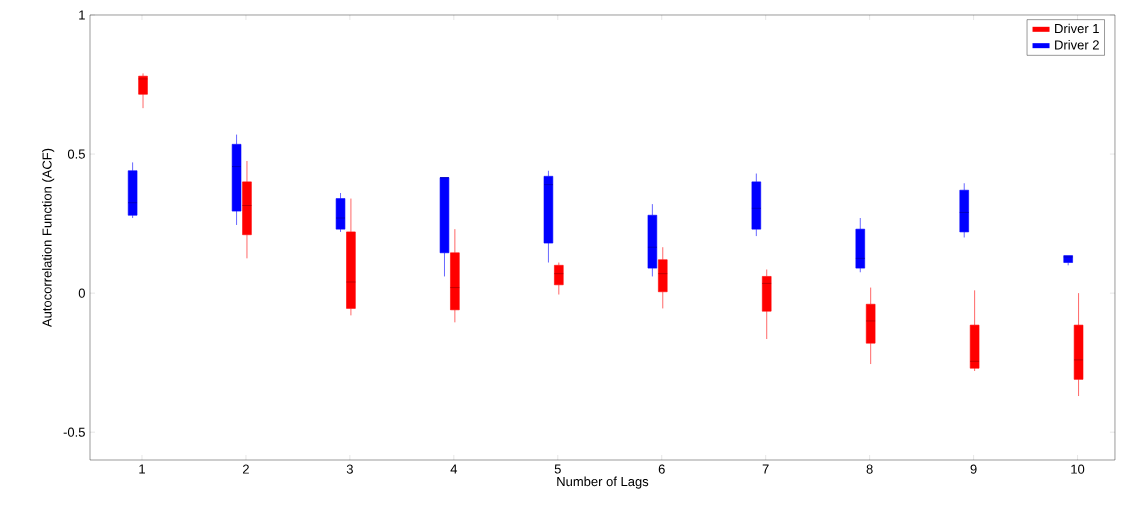 This screenshot has height=514, width=1135. Describe the element at coordinates (557, 469) in the screenshot. I see `x-tick-label: 5` at that location.